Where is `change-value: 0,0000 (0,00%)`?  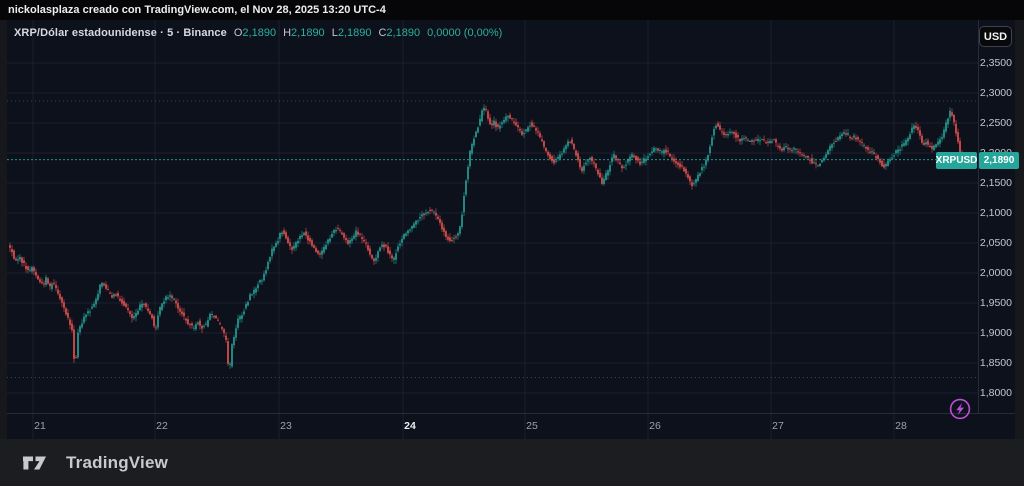
change-value: 0,0000 (0,00%) is located at coordinates (465, 33).